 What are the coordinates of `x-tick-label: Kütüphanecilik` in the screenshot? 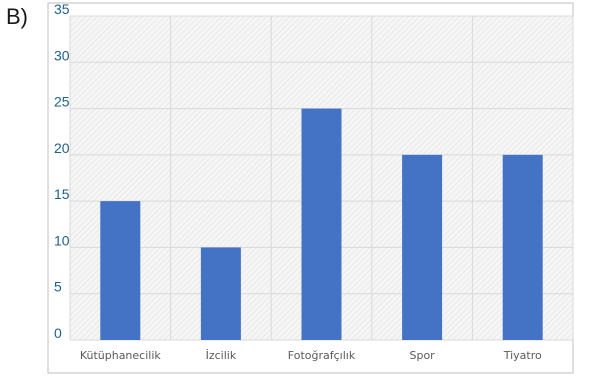 It's located at (121, 355).